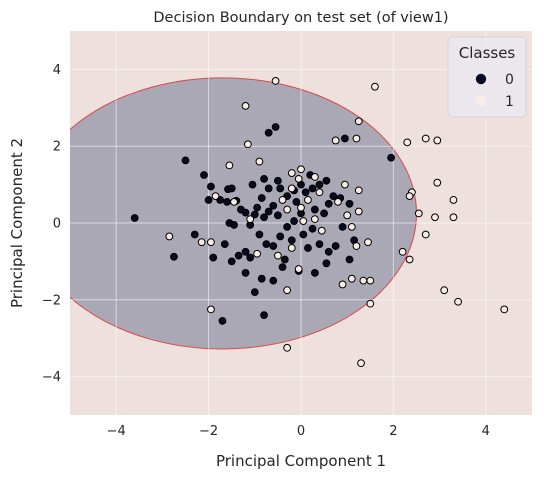  I want to click on y-tick-label: 0, so click(57, 224).